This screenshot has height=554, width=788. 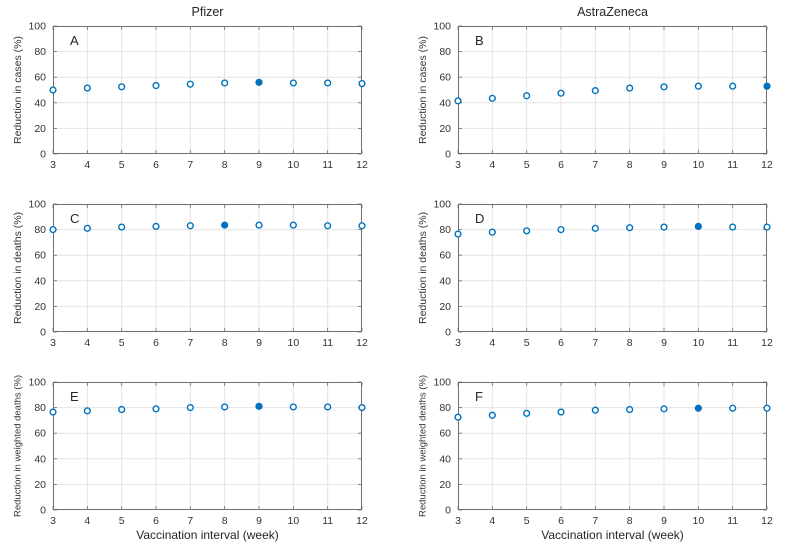 What do you see at coordinates (74, 396) in the screenshot?
I see `panel-letter: E` at bounding box center [74, 396].